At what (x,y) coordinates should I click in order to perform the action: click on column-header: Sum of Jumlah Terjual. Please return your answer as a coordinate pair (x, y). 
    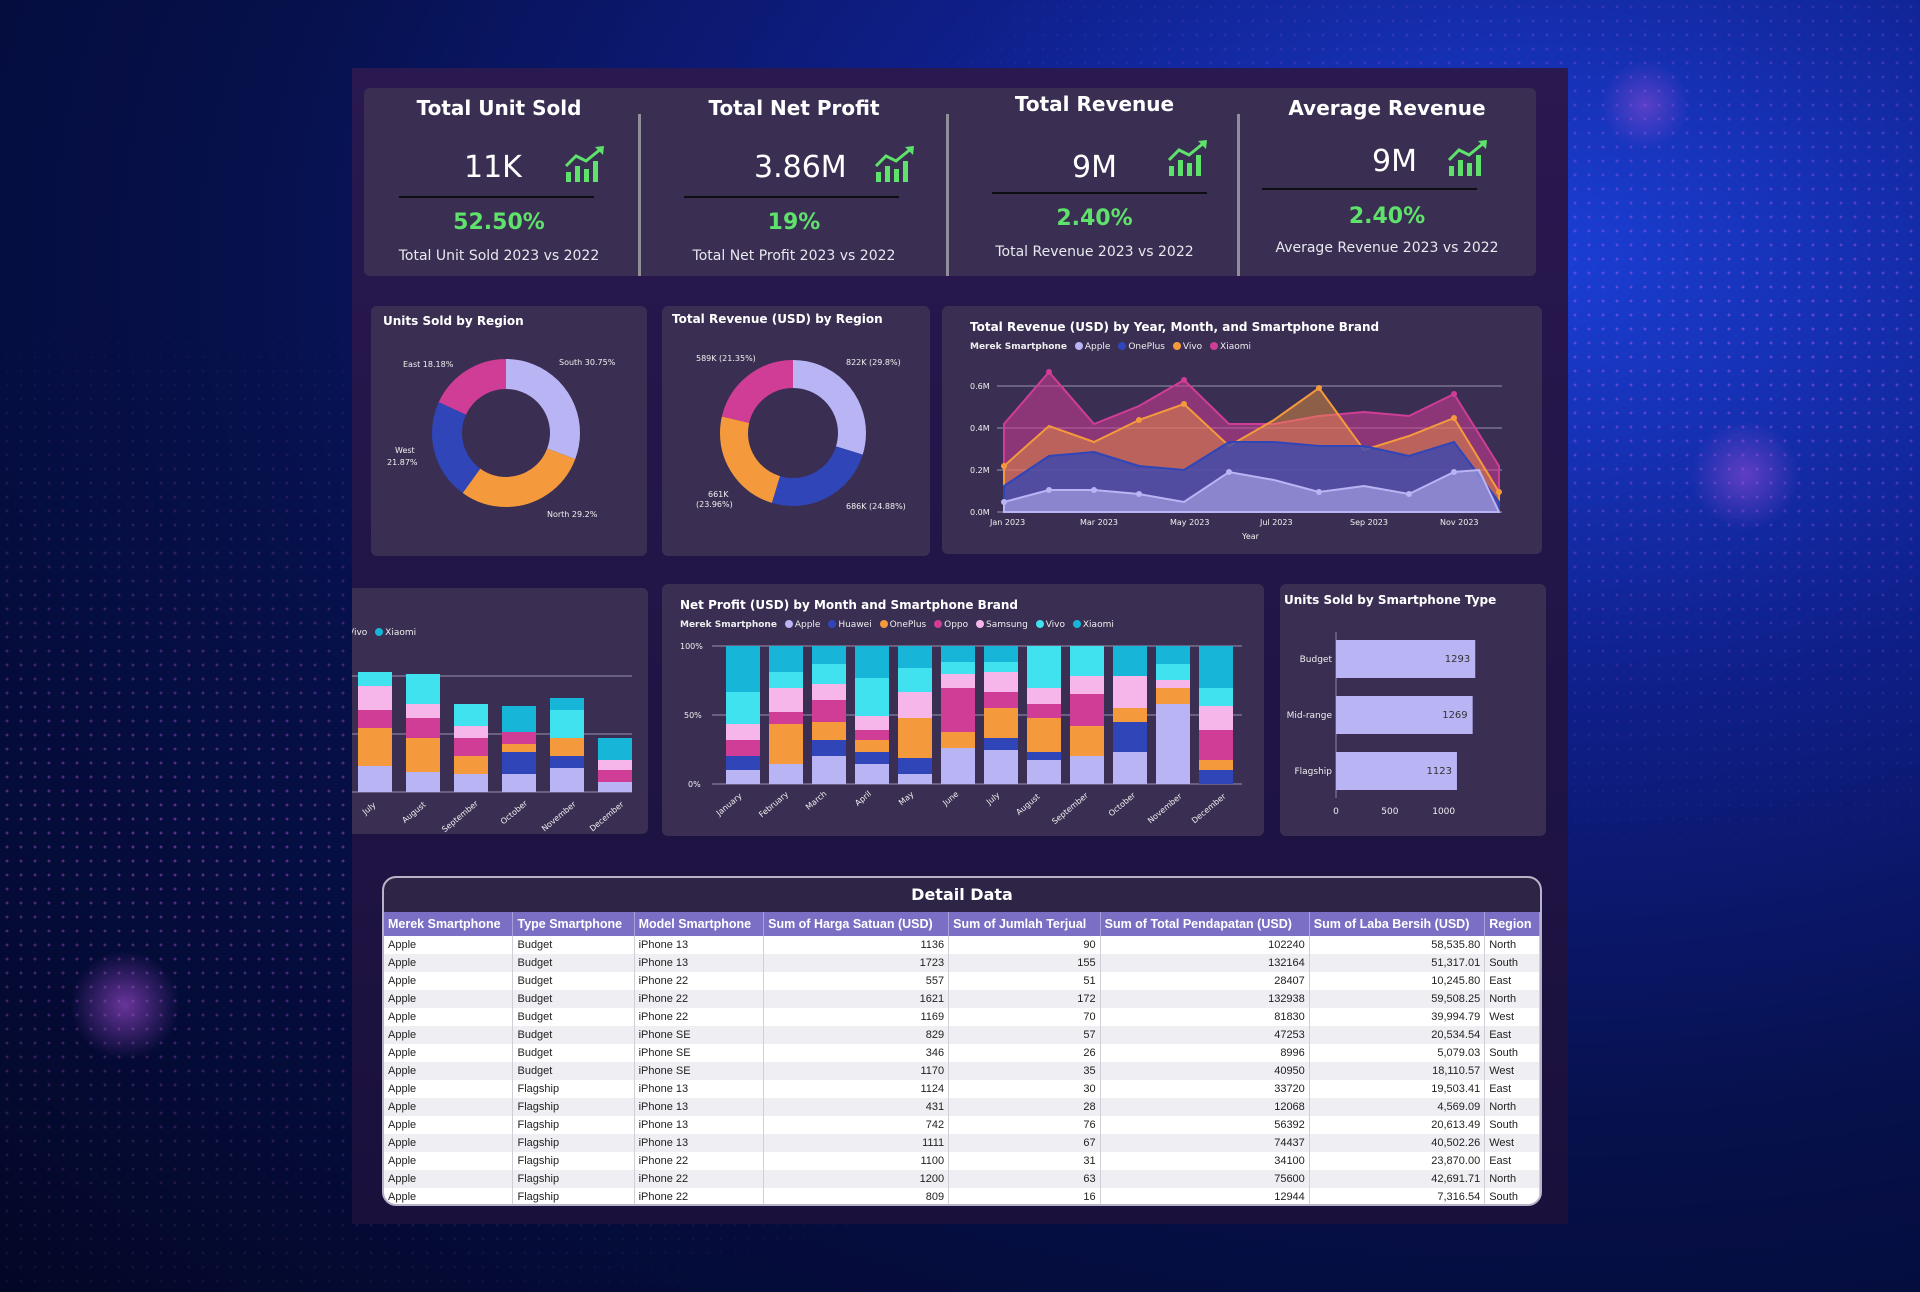
    Looking at the image, I should click on (1024, 924).